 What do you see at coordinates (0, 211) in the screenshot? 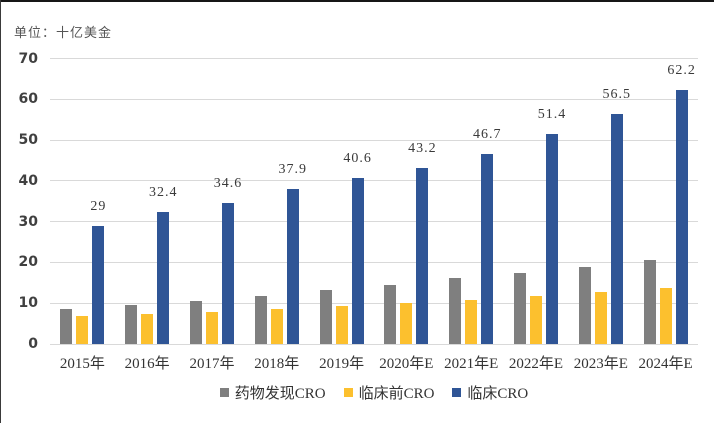
I see `left-border-line` at bounding box center [0, 211].